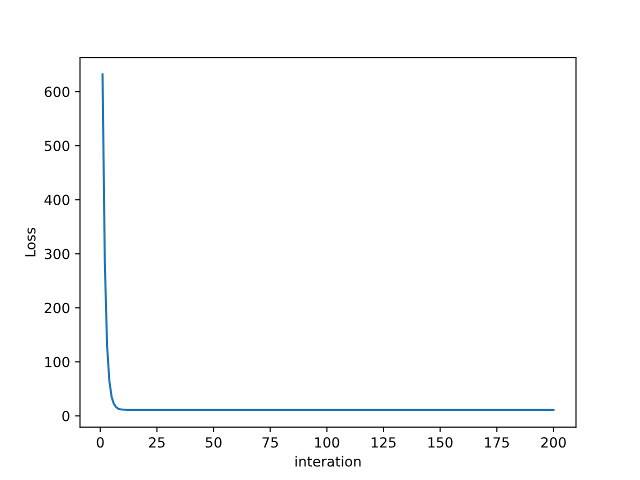  Describe the element at coordinates (328, 461) in the screenshot. I see `x-axis-title: interation` at that location.